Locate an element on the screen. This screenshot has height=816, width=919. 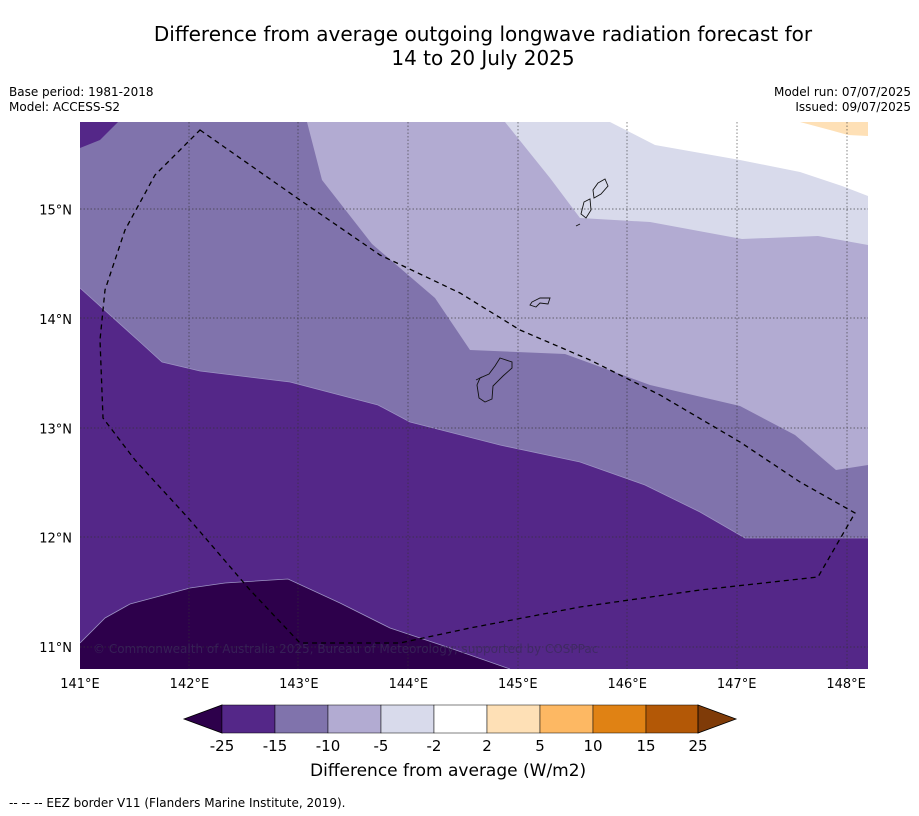
colorbar-tick-label: 5 is located at coordinates (540, 746).